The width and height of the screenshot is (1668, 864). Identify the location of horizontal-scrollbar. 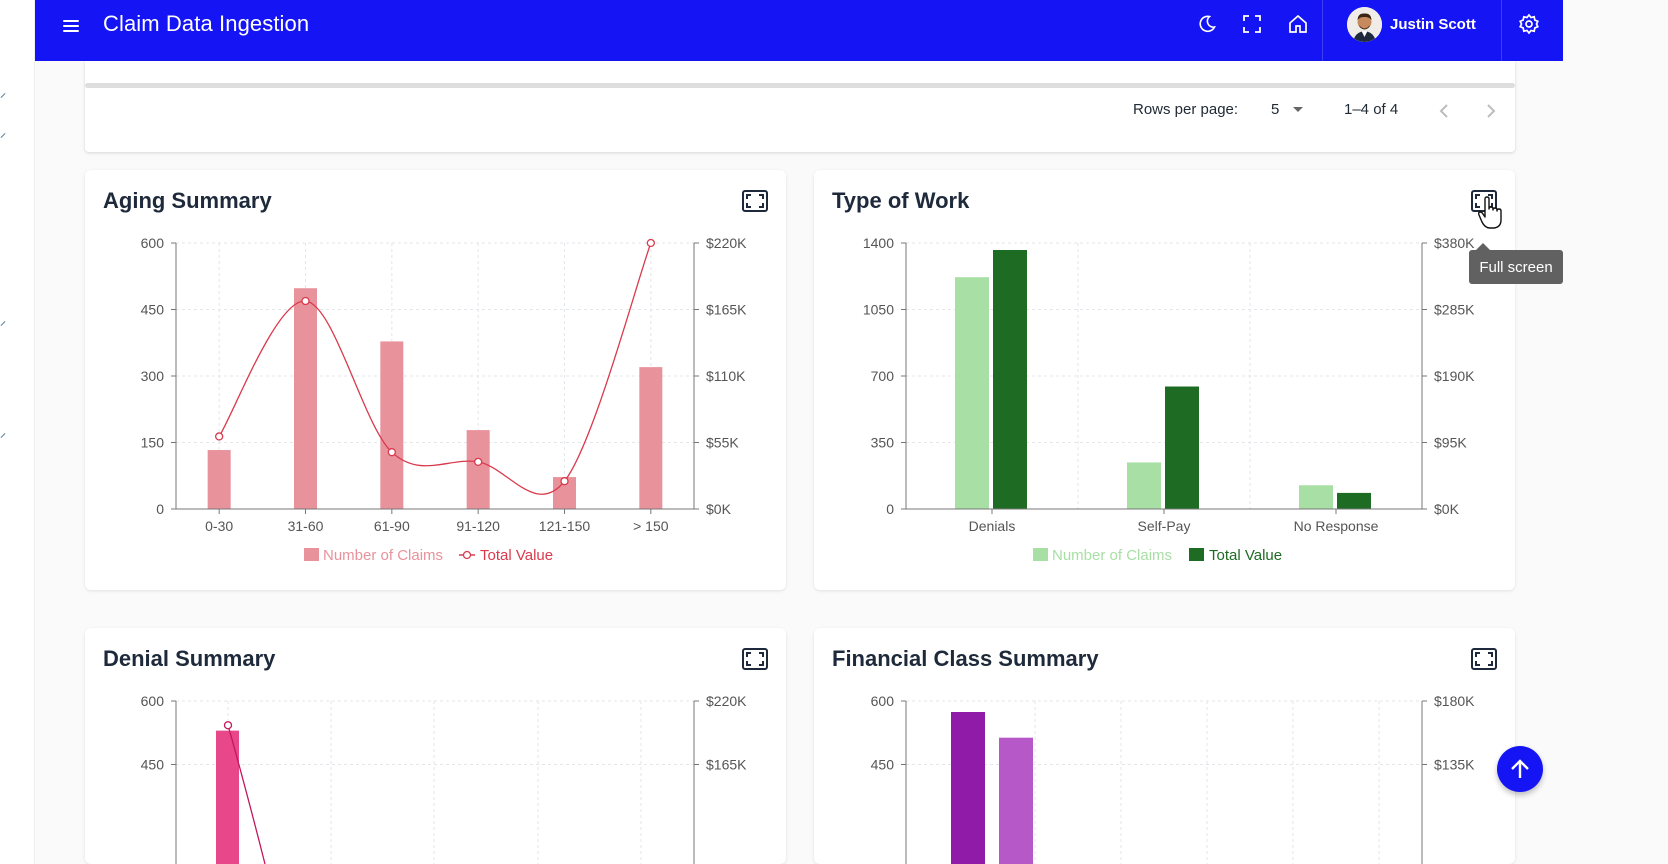
(800, 85).